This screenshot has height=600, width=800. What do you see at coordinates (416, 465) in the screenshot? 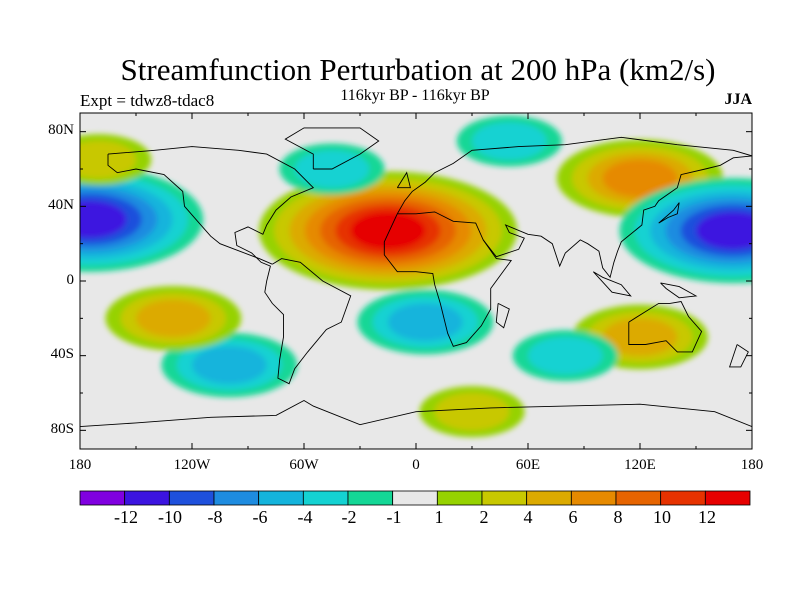
I see `lon-label-0: 0` at bounding box center [416, 465].